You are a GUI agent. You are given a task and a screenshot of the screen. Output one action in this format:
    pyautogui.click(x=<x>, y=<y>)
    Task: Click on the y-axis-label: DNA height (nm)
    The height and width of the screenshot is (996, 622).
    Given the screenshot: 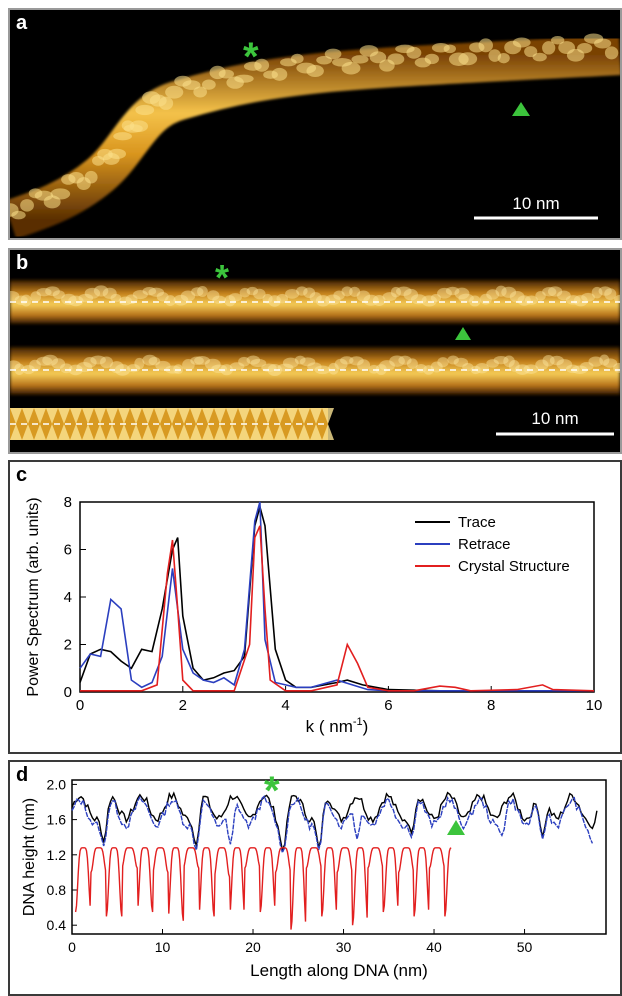 What is the action you would take?
    pyautogui.click(x=29, y=857)
    